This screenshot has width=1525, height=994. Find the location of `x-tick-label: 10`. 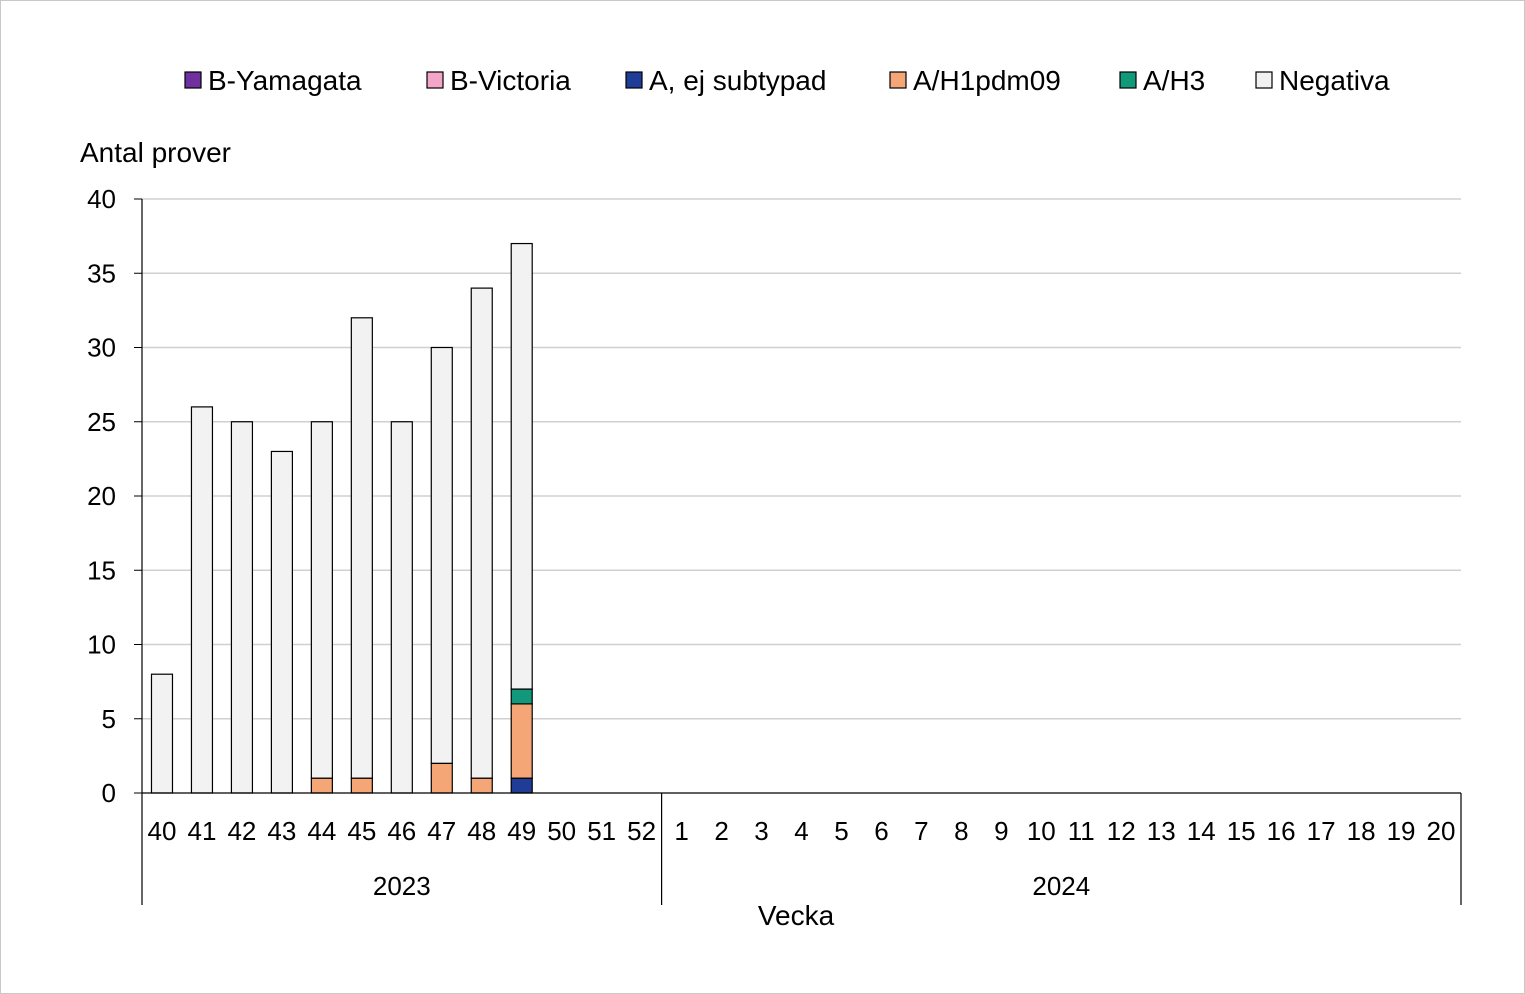

x-tick-label: 10 is located at coordinates (1041, 831).